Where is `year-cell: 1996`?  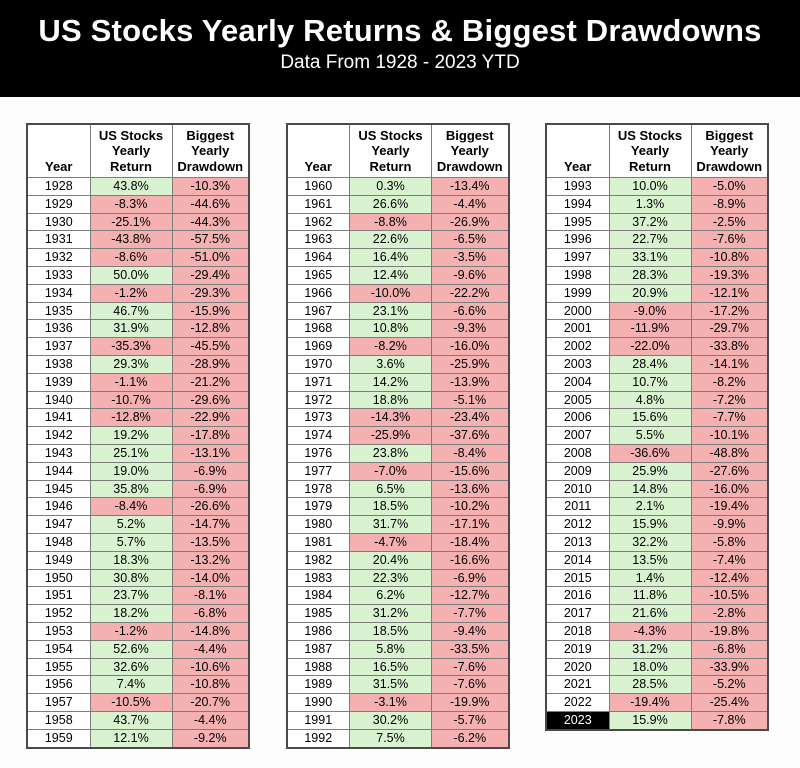
year-cell: 1996 is located at coordinates (577, 240).